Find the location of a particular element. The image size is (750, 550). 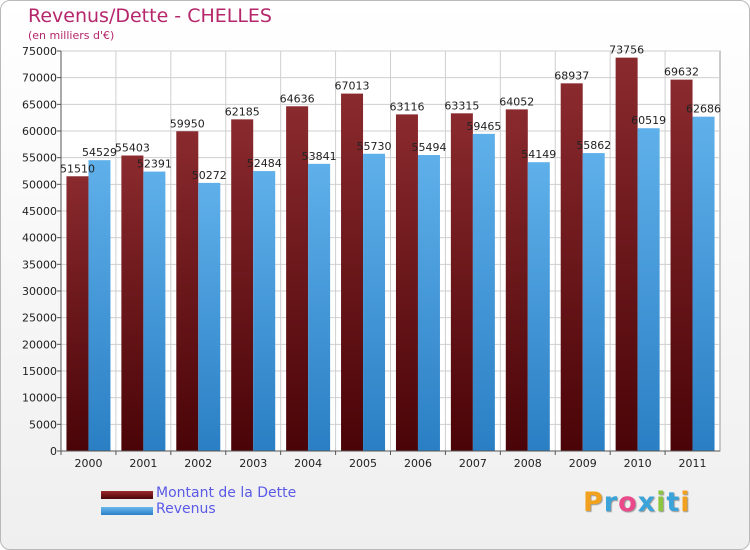

legend-swatch-dette is located at coordinates (127, 495).